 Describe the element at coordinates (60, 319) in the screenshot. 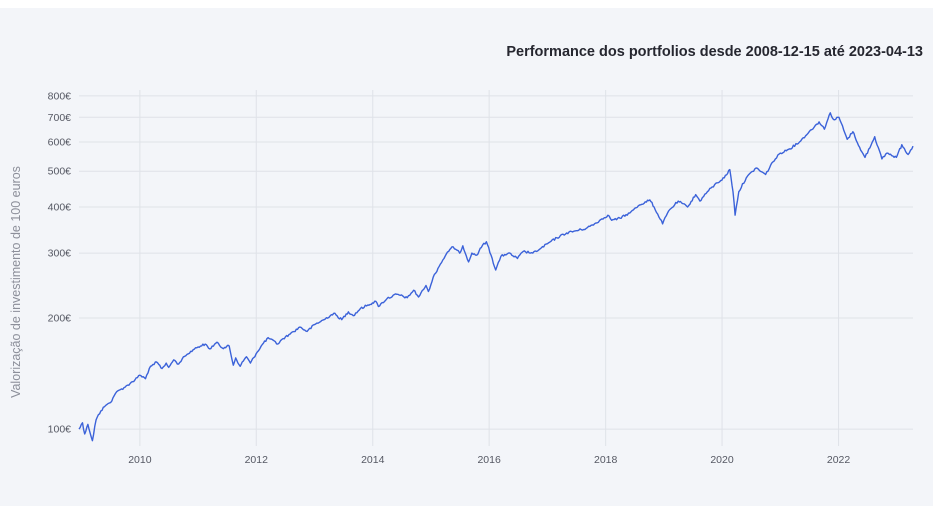

I see `y-tick-label: 200€` at that location.